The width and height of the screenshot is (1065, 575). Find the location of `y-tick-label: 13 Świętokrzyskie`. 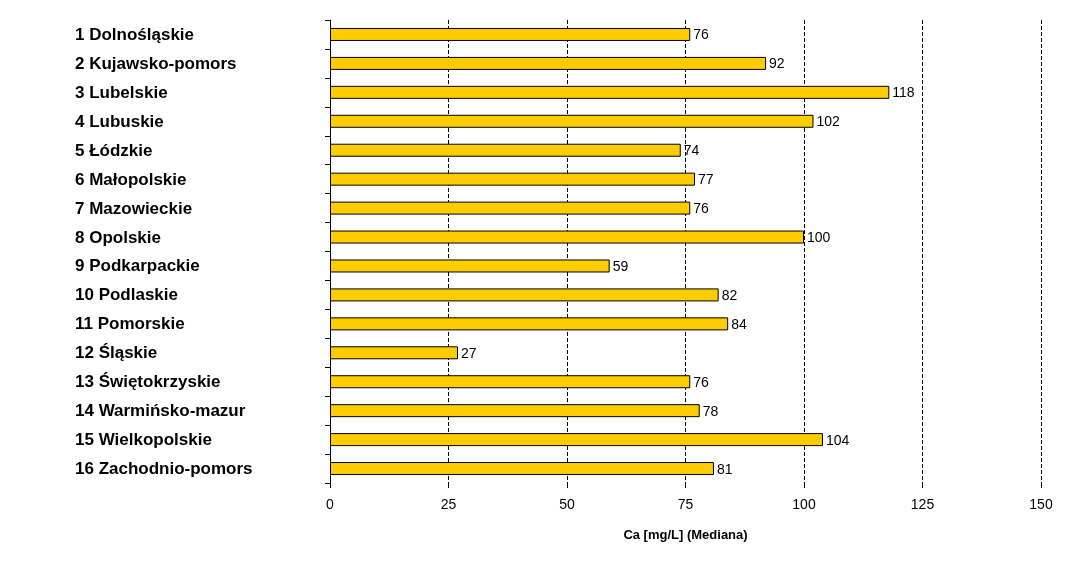

y-tick-label: 13 Świętokrzyskie is located at coordinates (148, 382).